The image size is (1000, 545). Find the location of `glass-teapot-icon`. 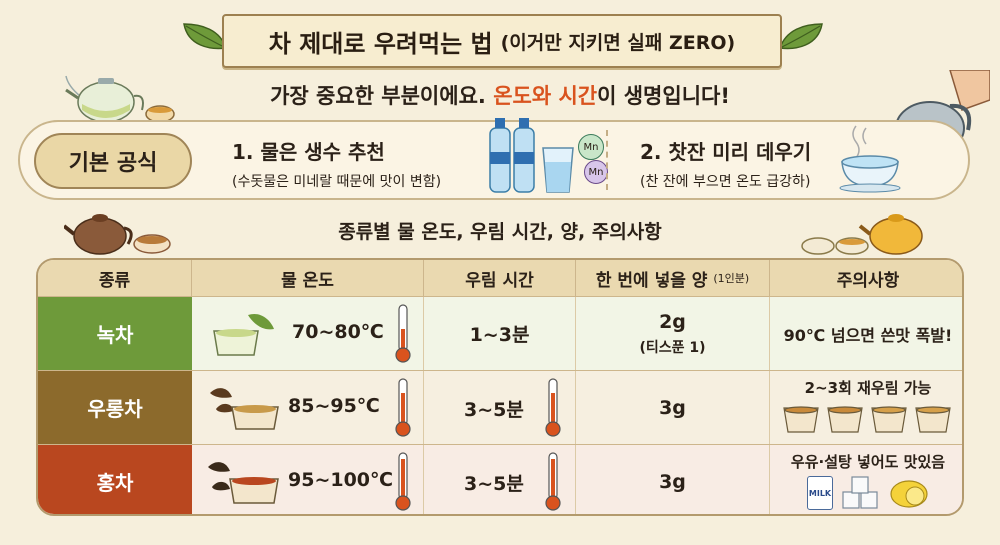

glass-teapot-icon is located at coordinates (120, 99).